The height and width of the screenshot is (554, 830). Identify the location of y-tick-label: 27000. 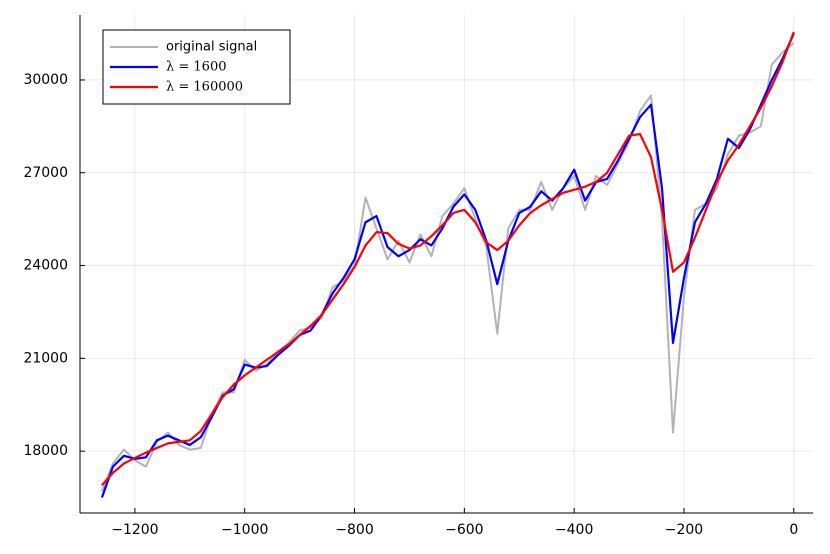
(45, 173).